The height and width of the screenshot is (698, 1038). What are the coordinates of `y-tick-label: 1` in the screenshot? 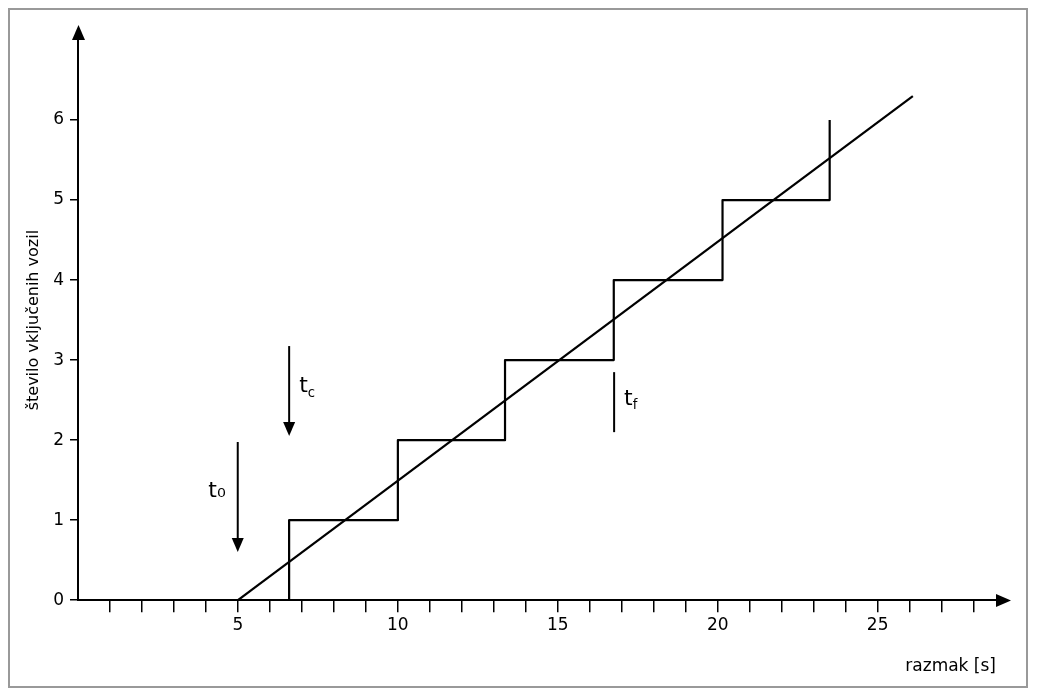 It's located at (59, 518).